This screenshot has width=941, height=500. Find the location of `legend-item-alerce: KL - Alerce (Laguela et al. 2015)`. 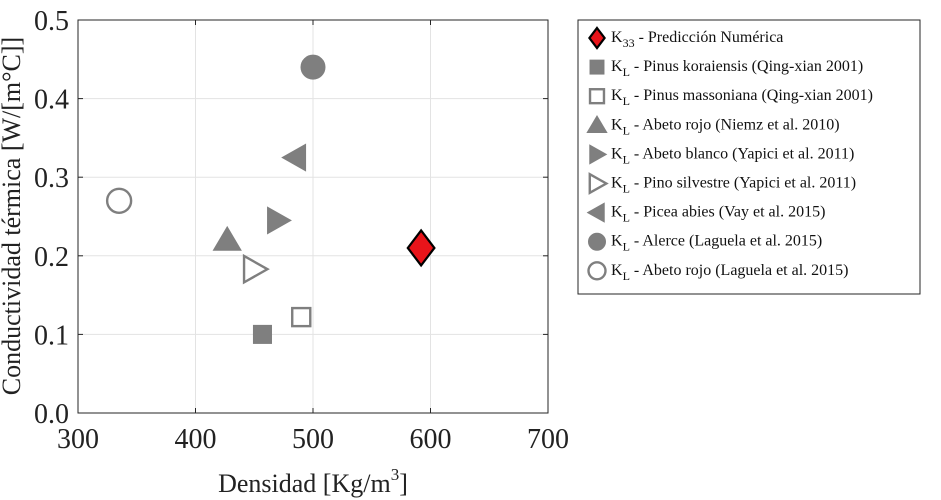

legend-item-alerce: KL - Alerce (Laguela et al. 2015) is located at coordinates (705, 243).